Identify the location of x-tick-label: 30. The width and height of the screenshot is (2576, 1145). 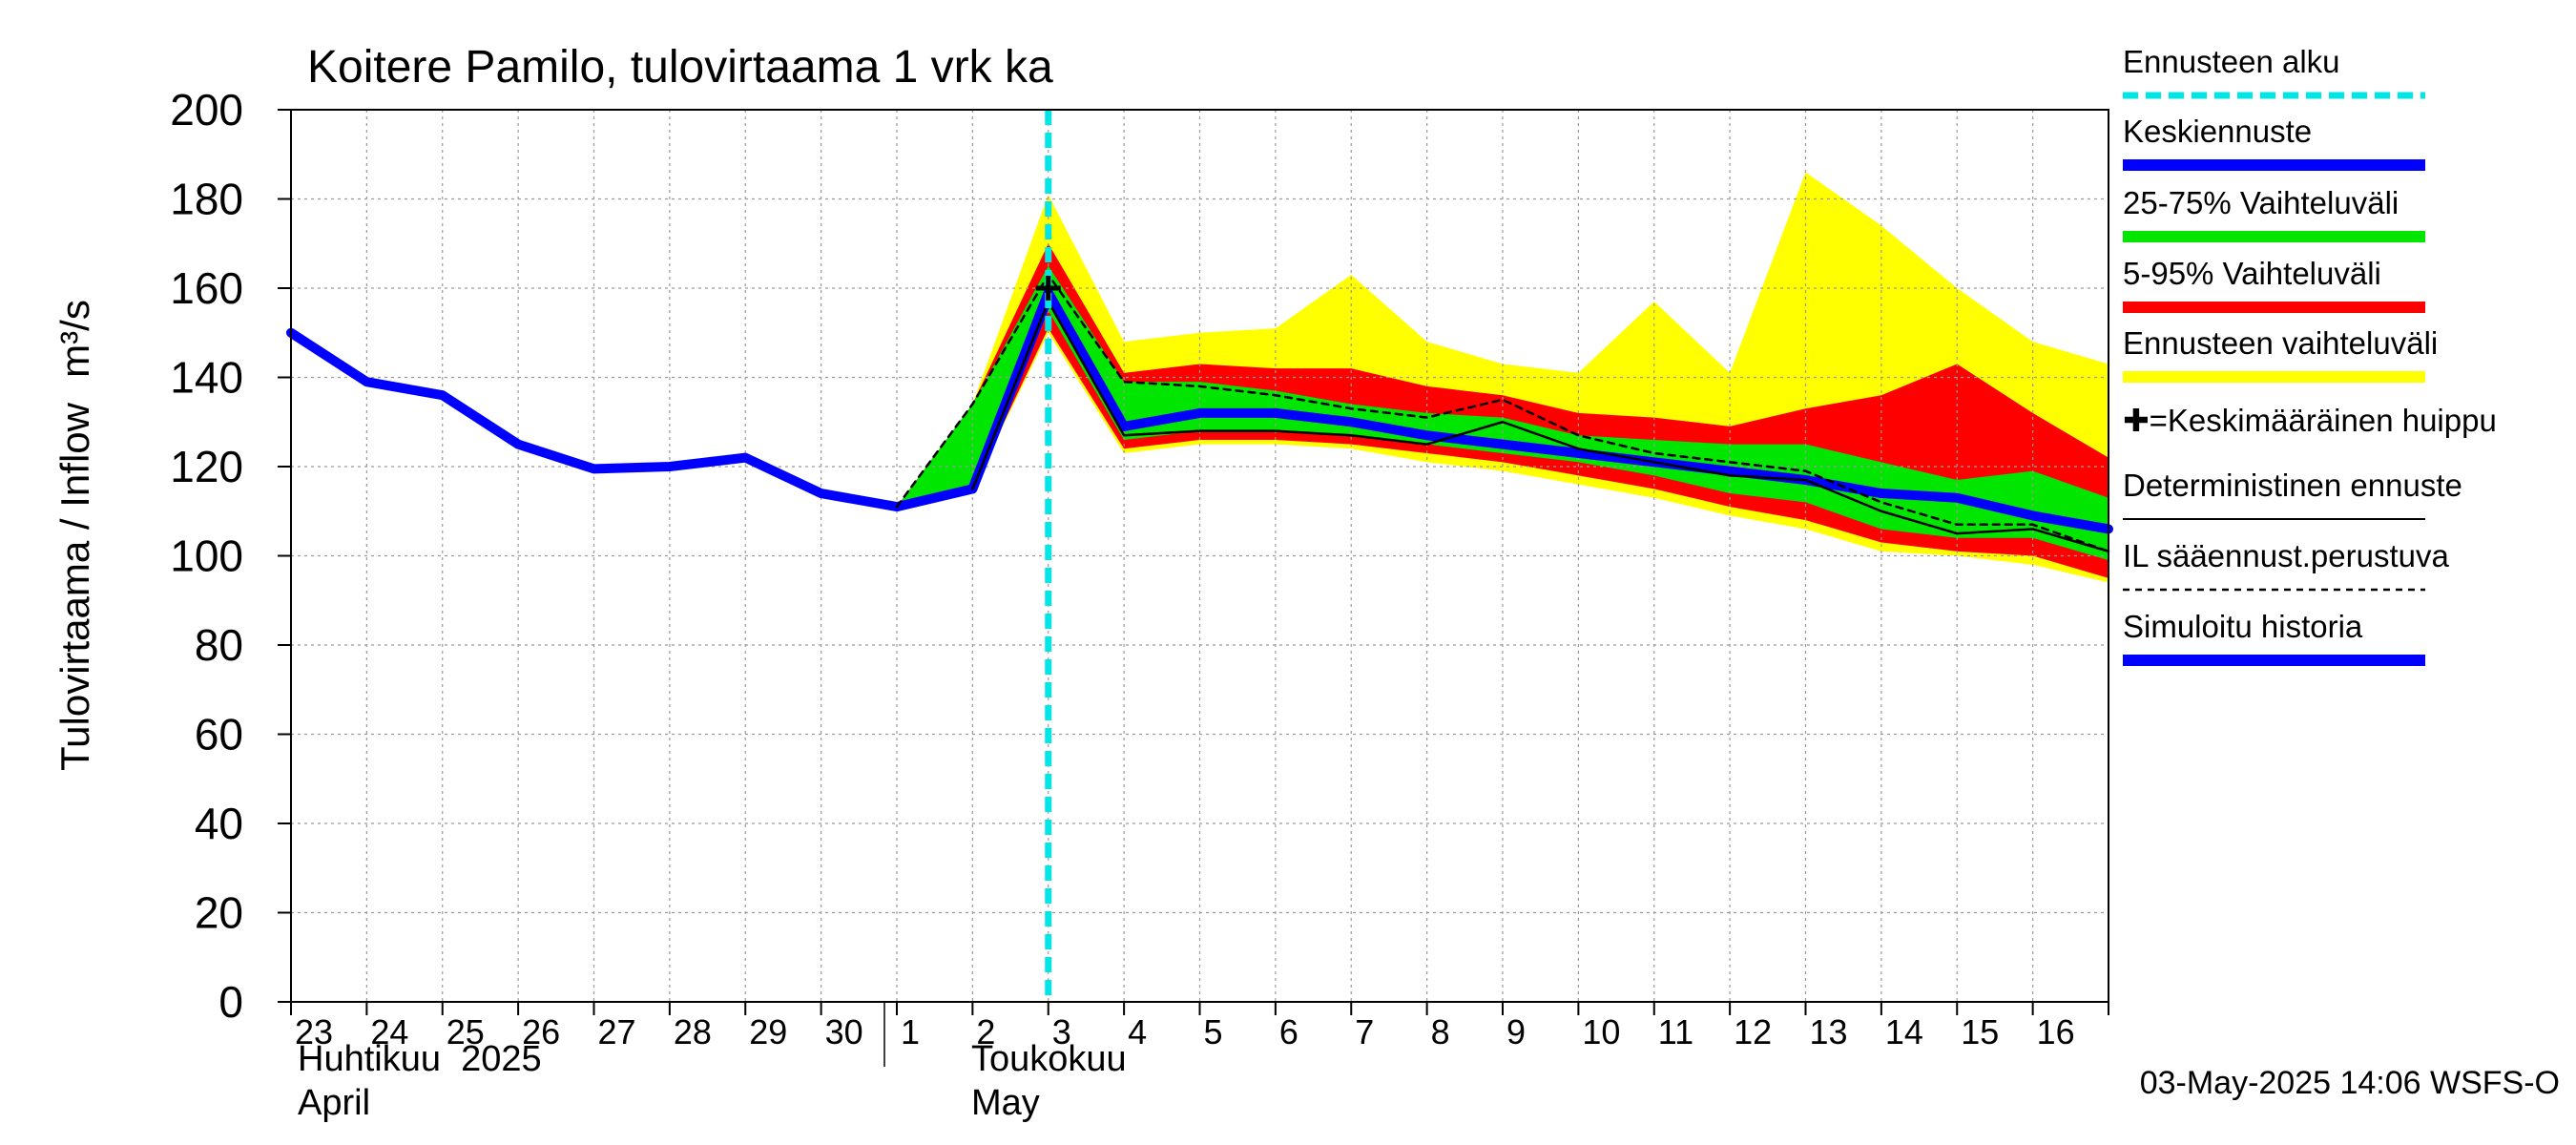
(844, 1031).